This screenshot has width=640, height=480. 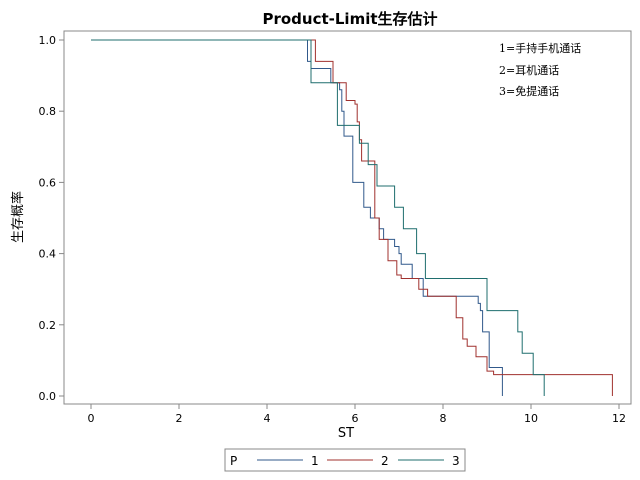 What do you see at coordinates (346, 433) in the screenshot?
I see `x-axis-label: ST` at bounding box center [346, 433].